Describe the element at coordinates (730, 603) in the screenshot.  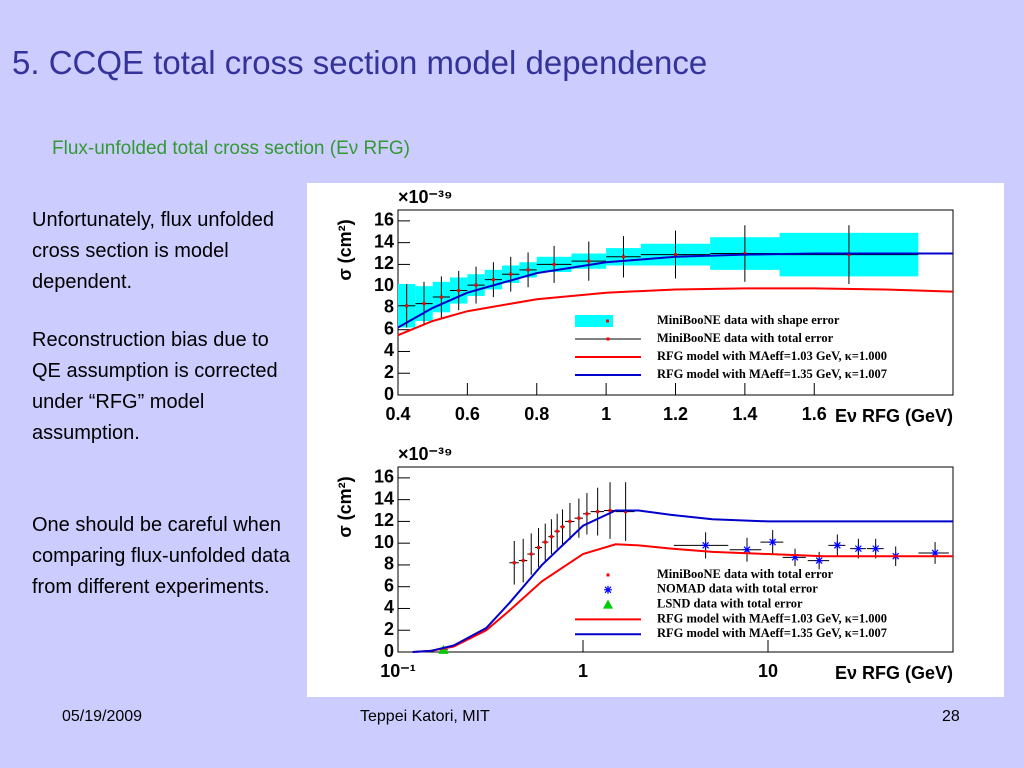
I see `legend-label: LSND data with total error` at that location.